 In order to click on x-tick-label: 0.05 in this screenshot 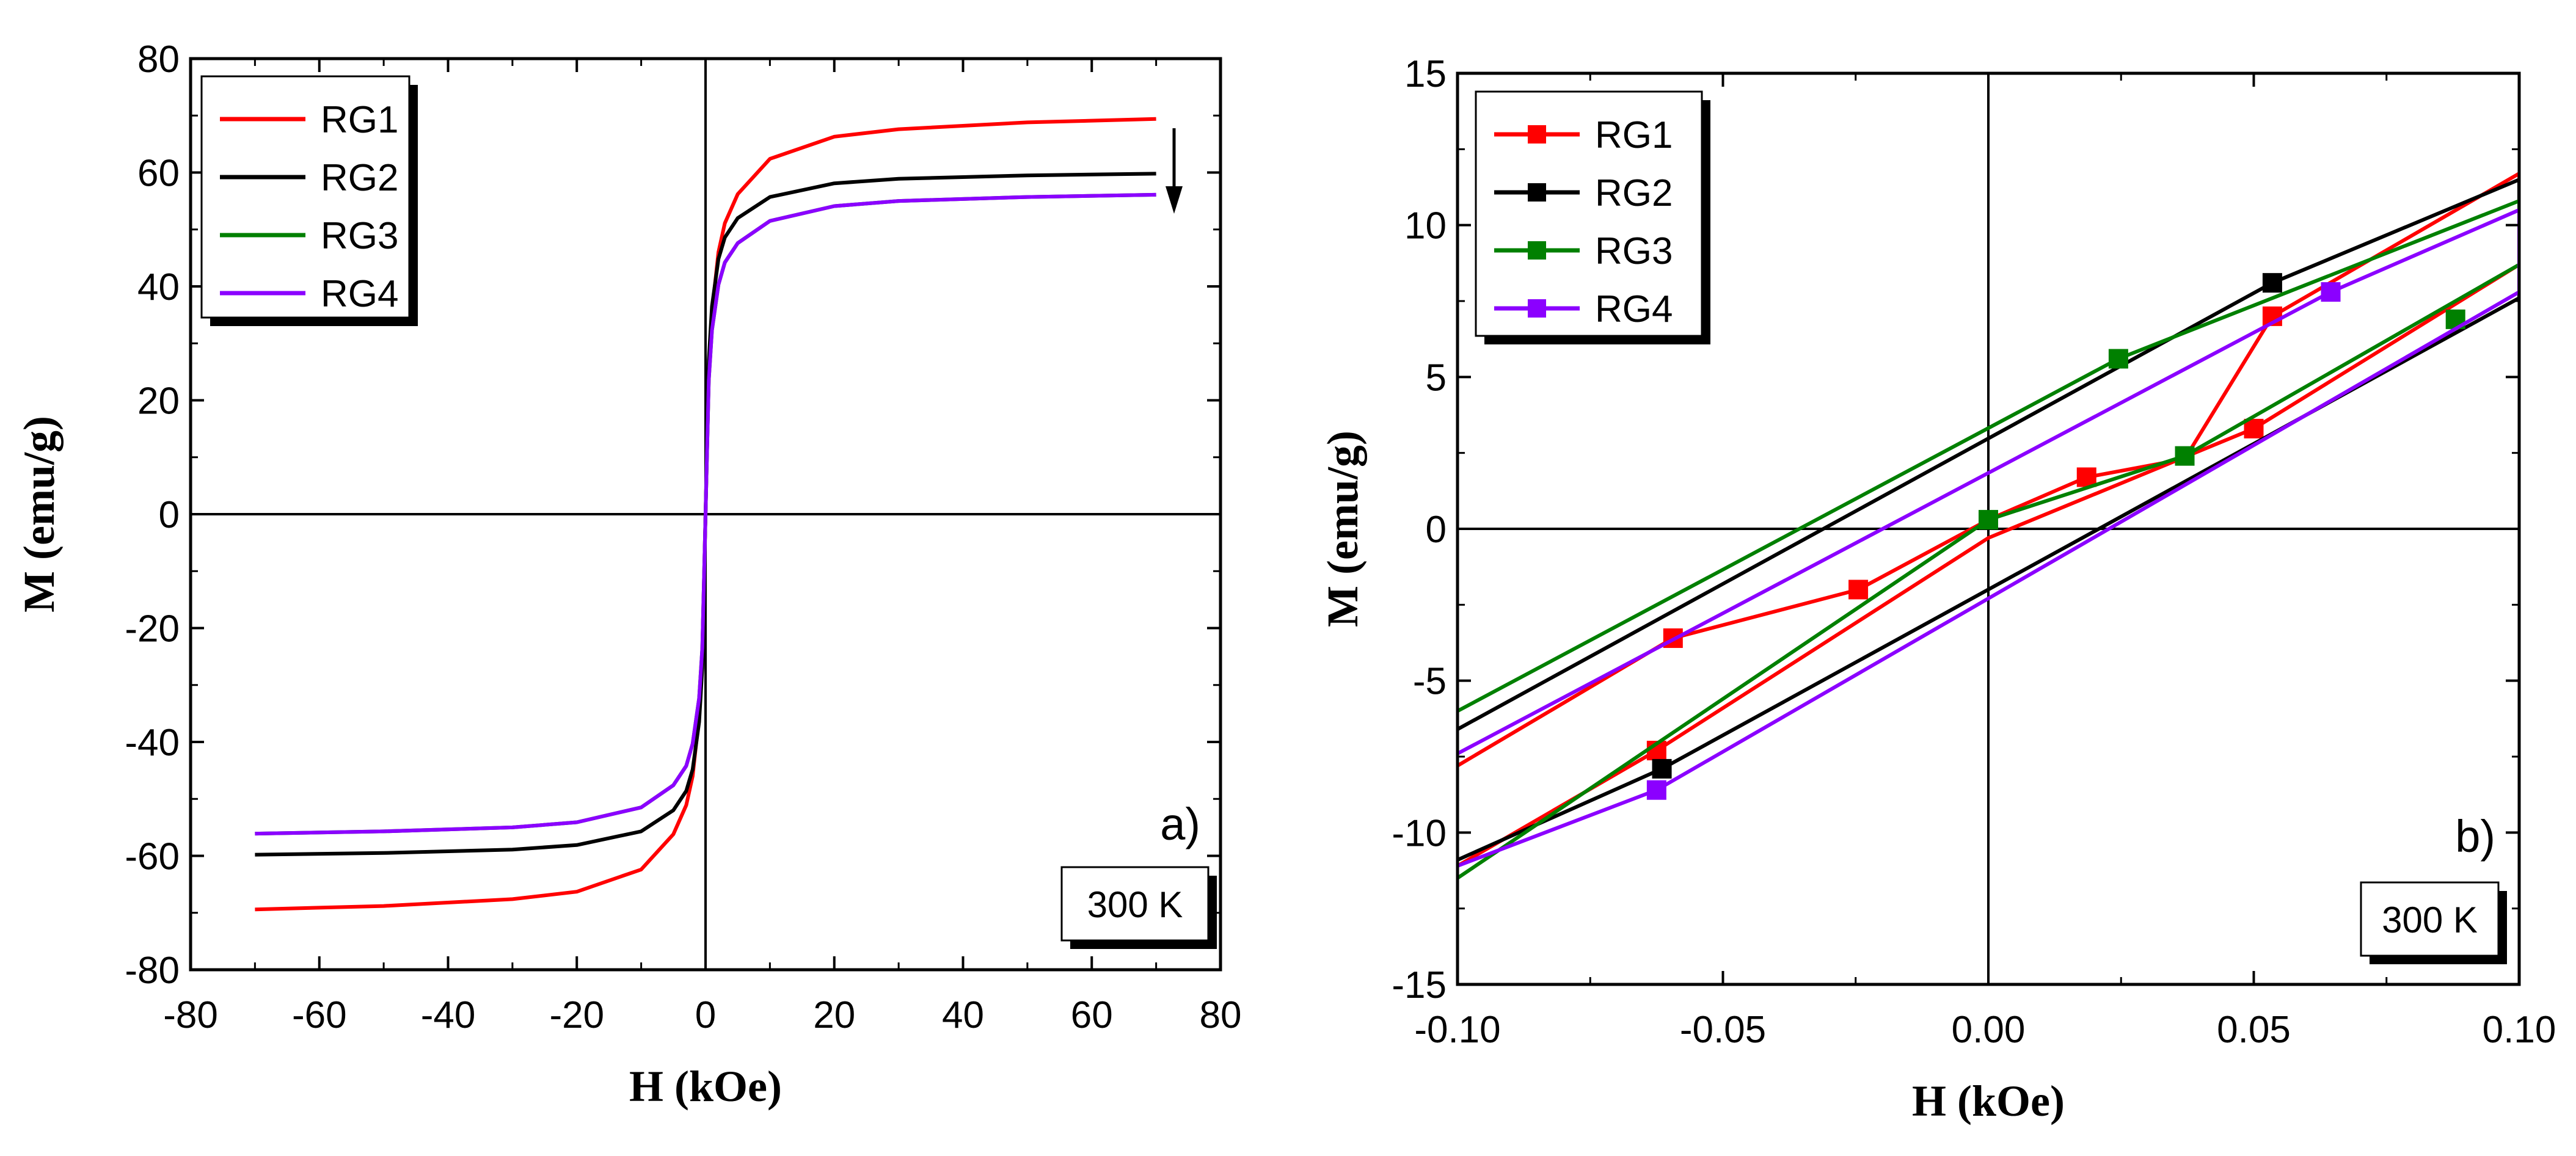, I will do `click(2254, 1030)`.